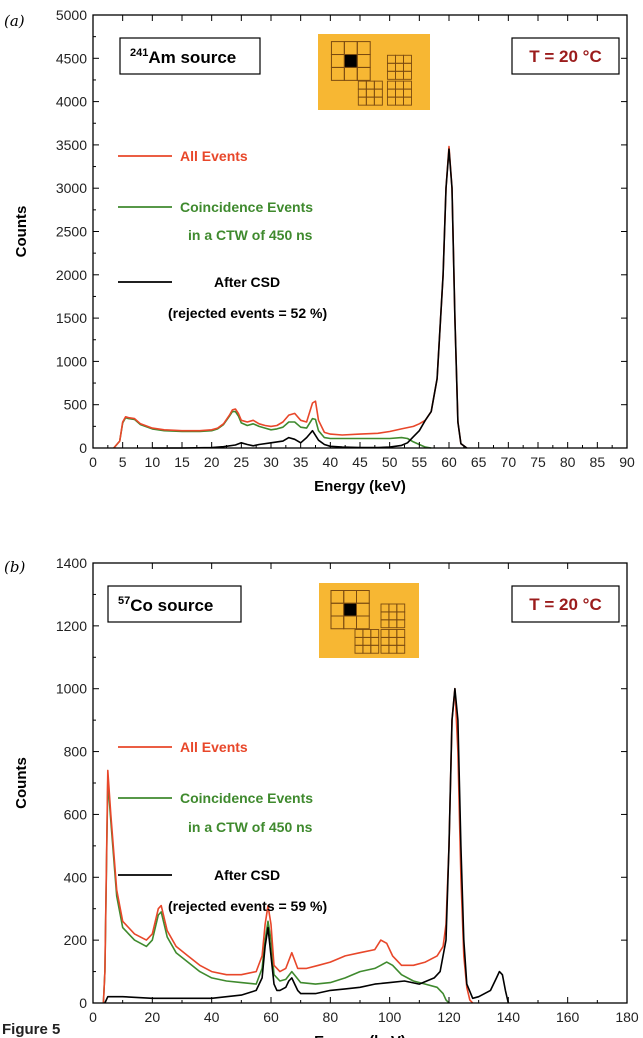 This screenshot has height=1038, width=643. What do you see at coordinates (71, 188) in the screenshot?
I see `y-tick-label: 3000` at bounding box center [71, 188].